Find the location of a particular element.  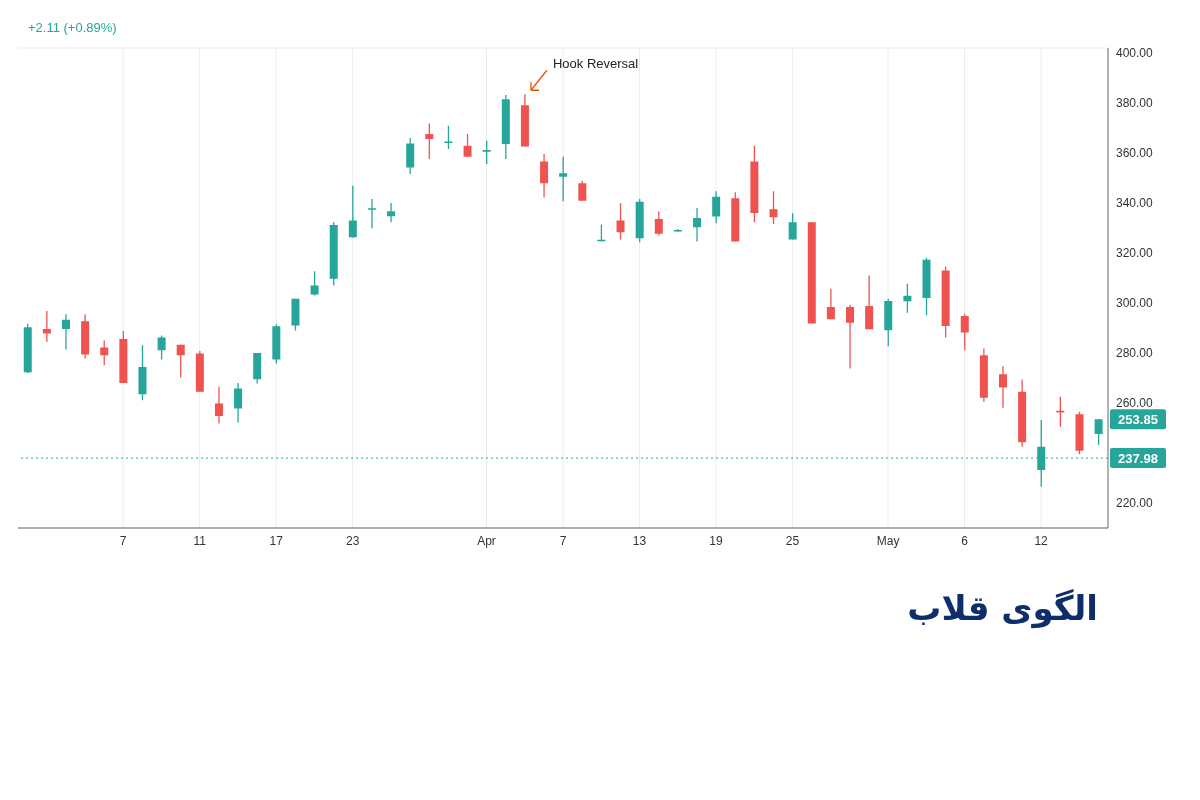

x-tick-label: 23 is located at coordinates (352, 540).